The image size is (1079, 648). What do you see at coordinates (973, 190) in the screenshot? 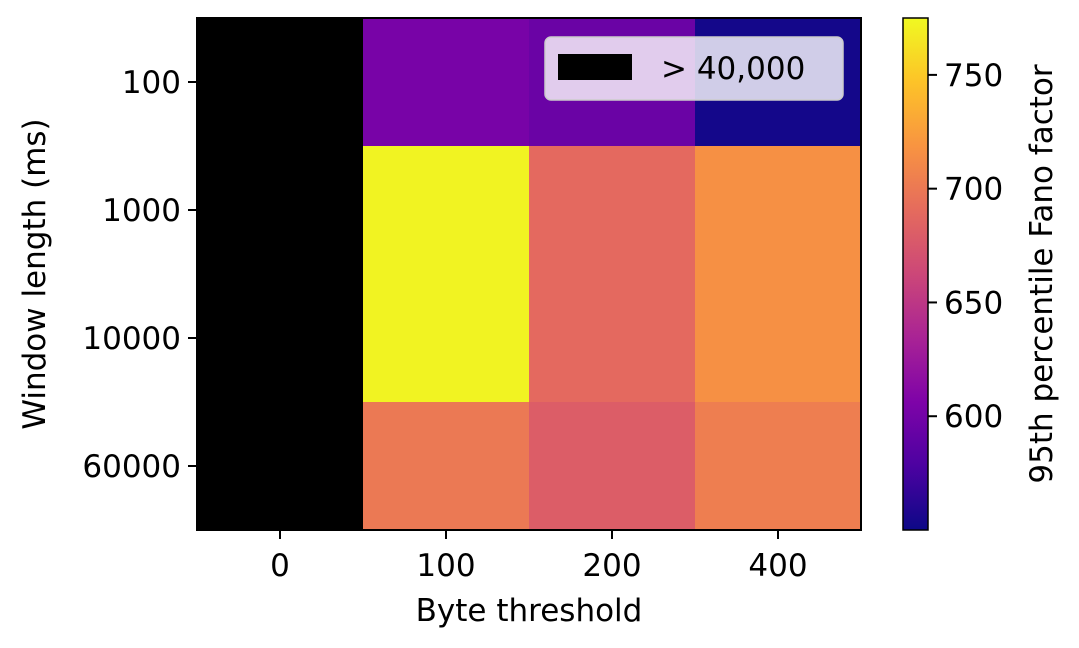
I see `colorbar-tick-label: 700` at bounding box center [973, 190].